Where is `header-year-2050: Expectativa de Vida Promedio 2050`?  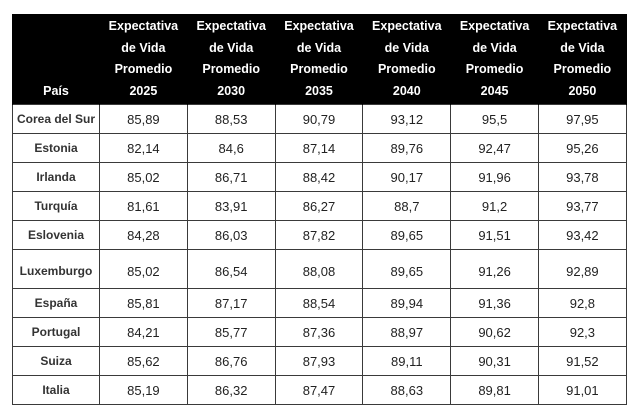 header-year-2050: Expectativa de Vida Promedio 2050 is located at coordinates (582, 59).